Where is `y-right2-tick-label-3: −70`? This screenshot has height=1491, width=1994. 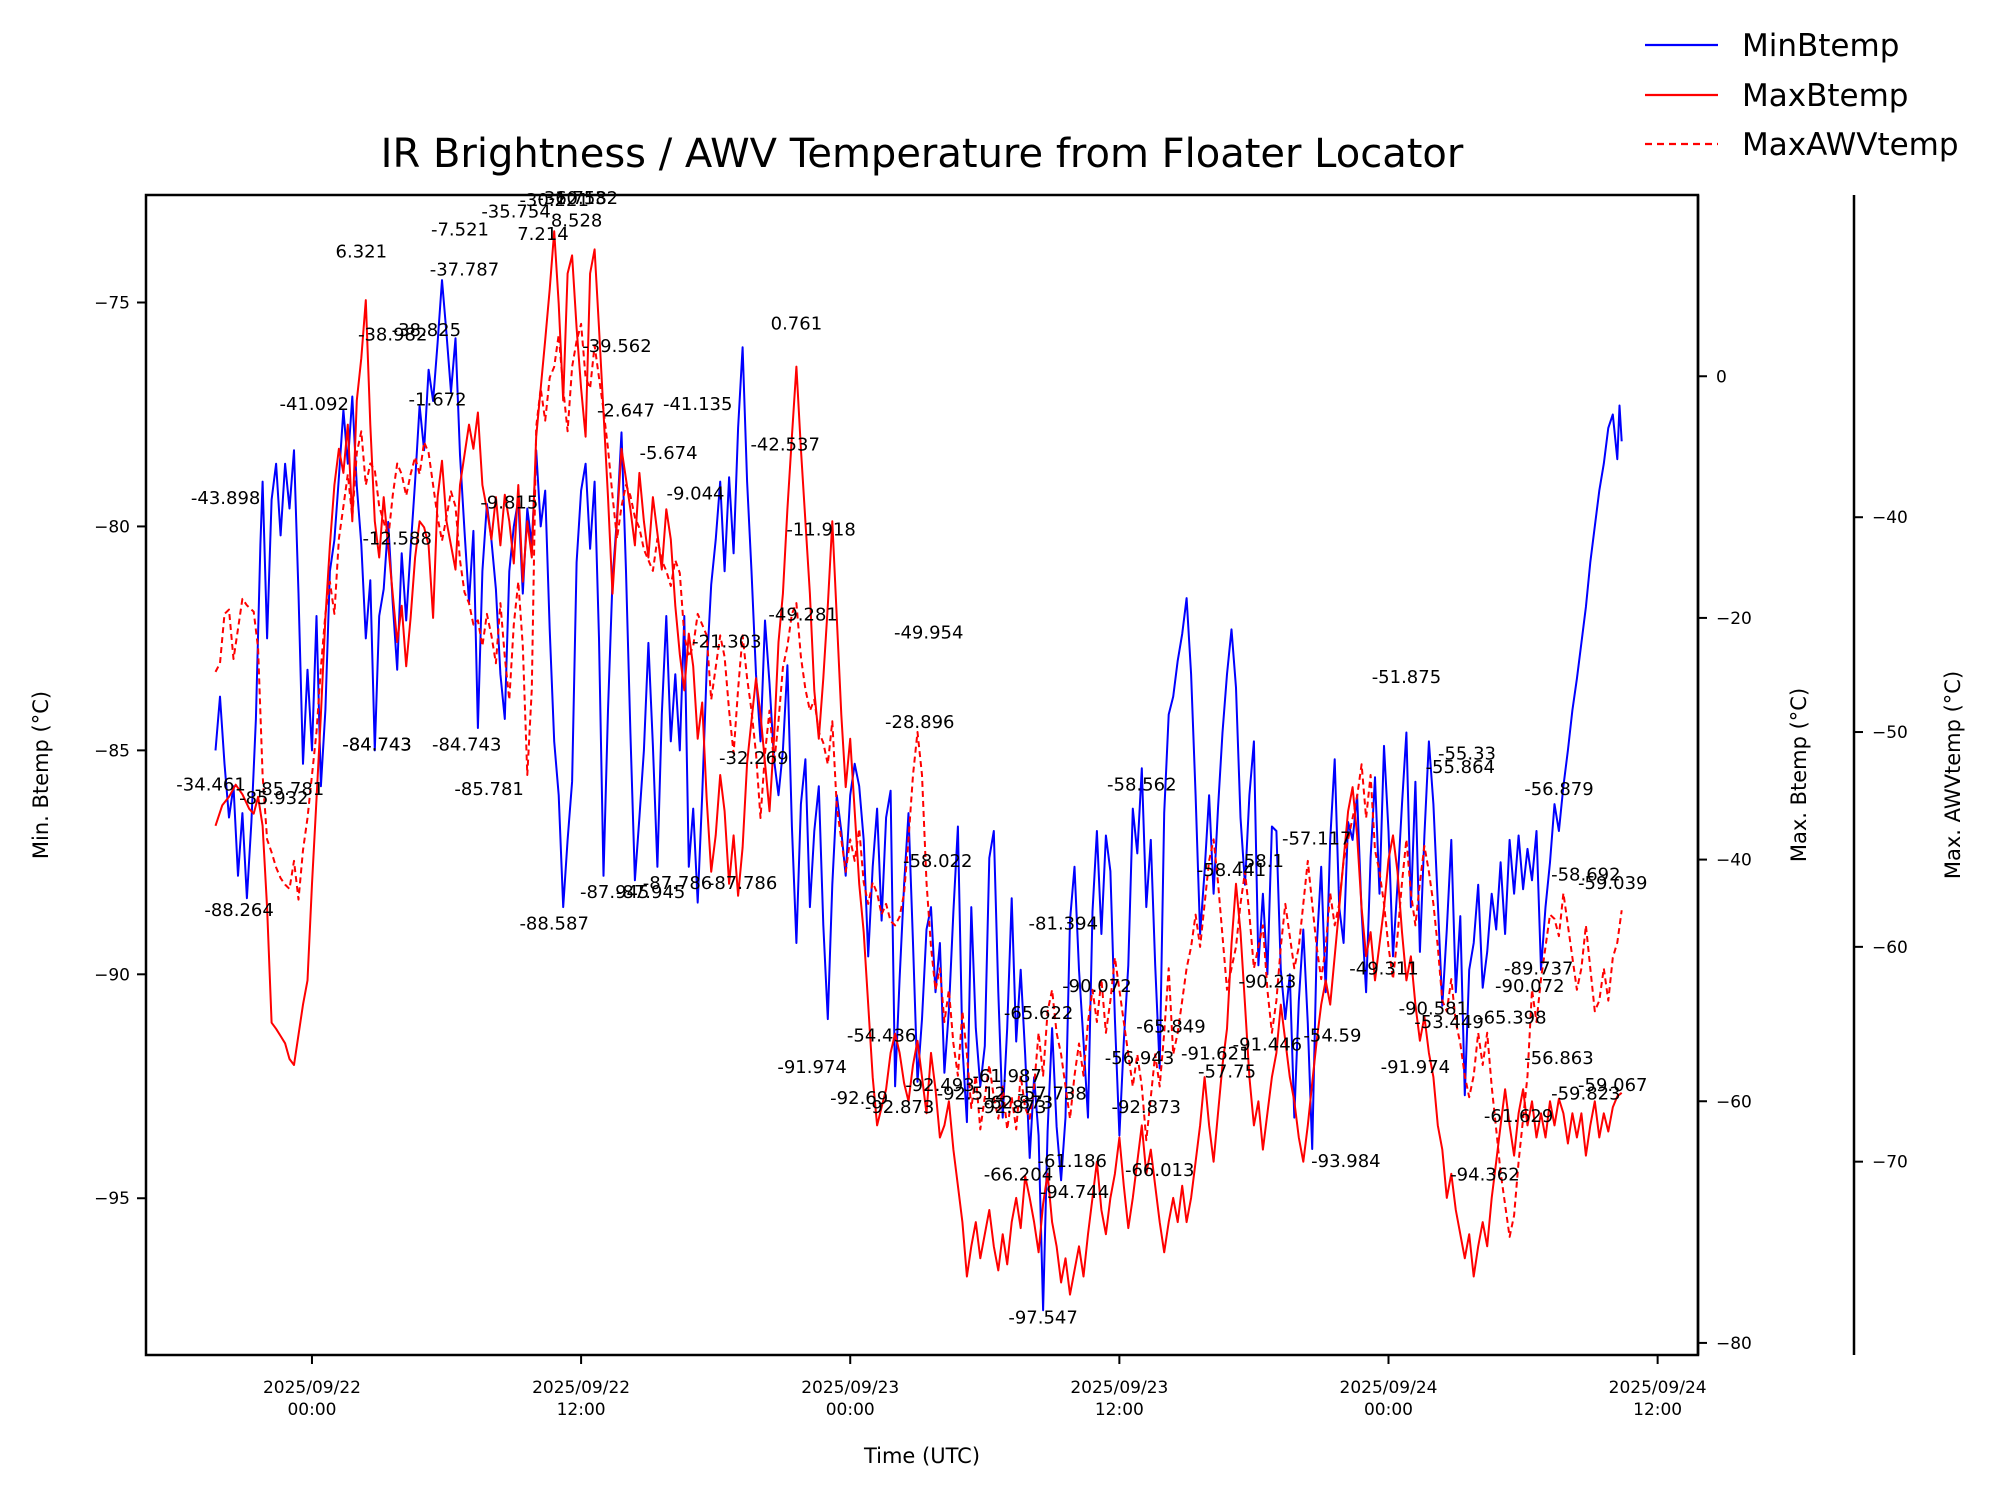 y-right2-tick-label-3: −70 is located at coordinates (1890, 1163).